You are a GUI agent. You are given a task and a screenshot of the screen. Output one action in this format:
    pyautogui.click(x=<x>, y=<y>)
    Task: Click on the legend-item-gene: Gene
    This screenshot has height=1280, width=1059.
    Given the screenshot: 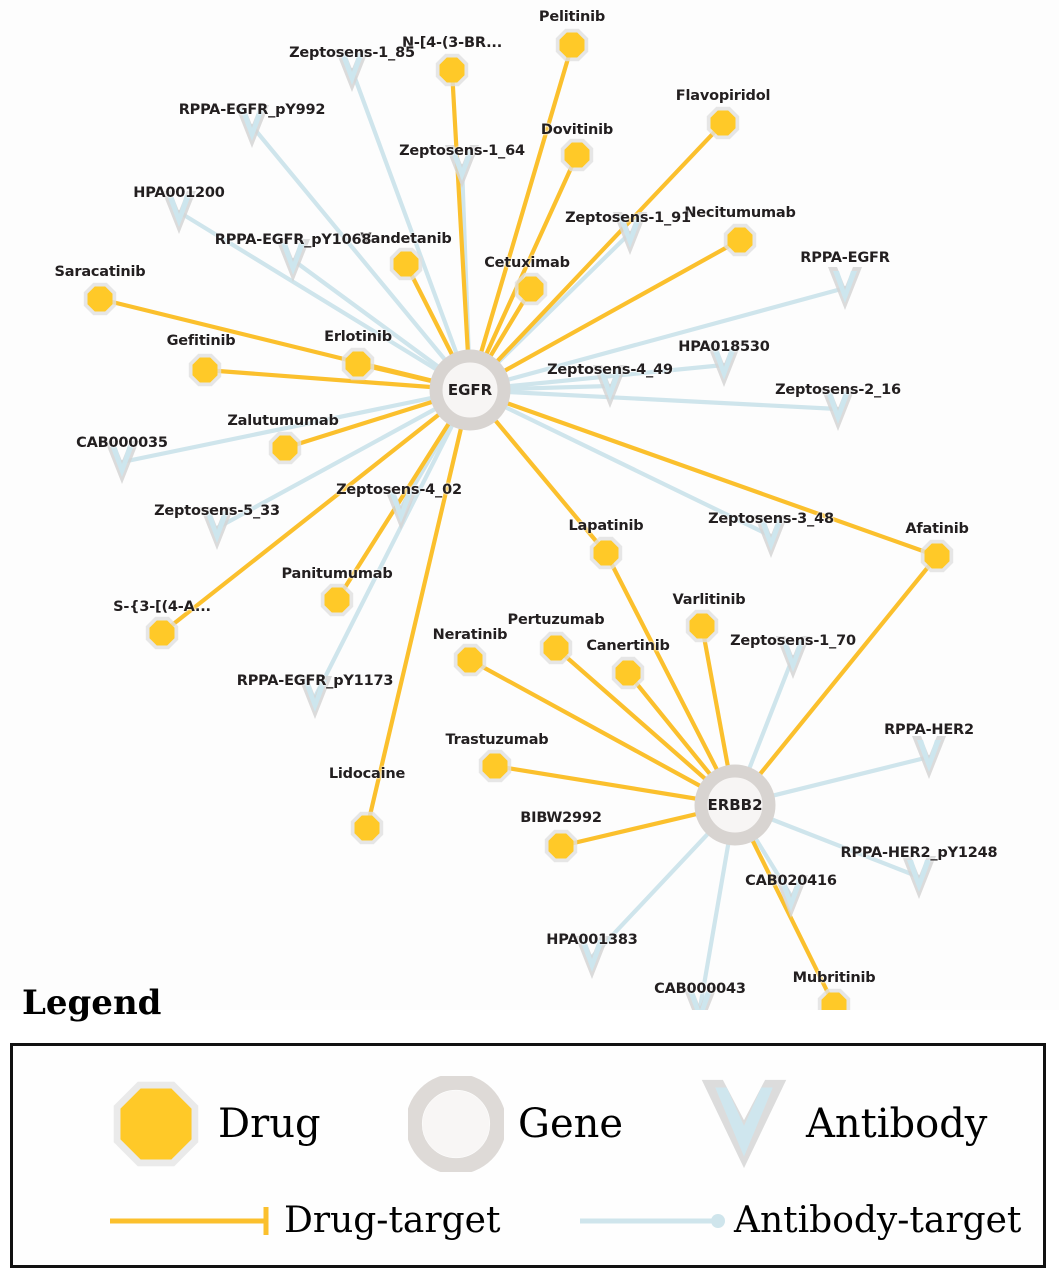 What is the action you would take?
    pyautogui.click(x=514, y=1124)
    